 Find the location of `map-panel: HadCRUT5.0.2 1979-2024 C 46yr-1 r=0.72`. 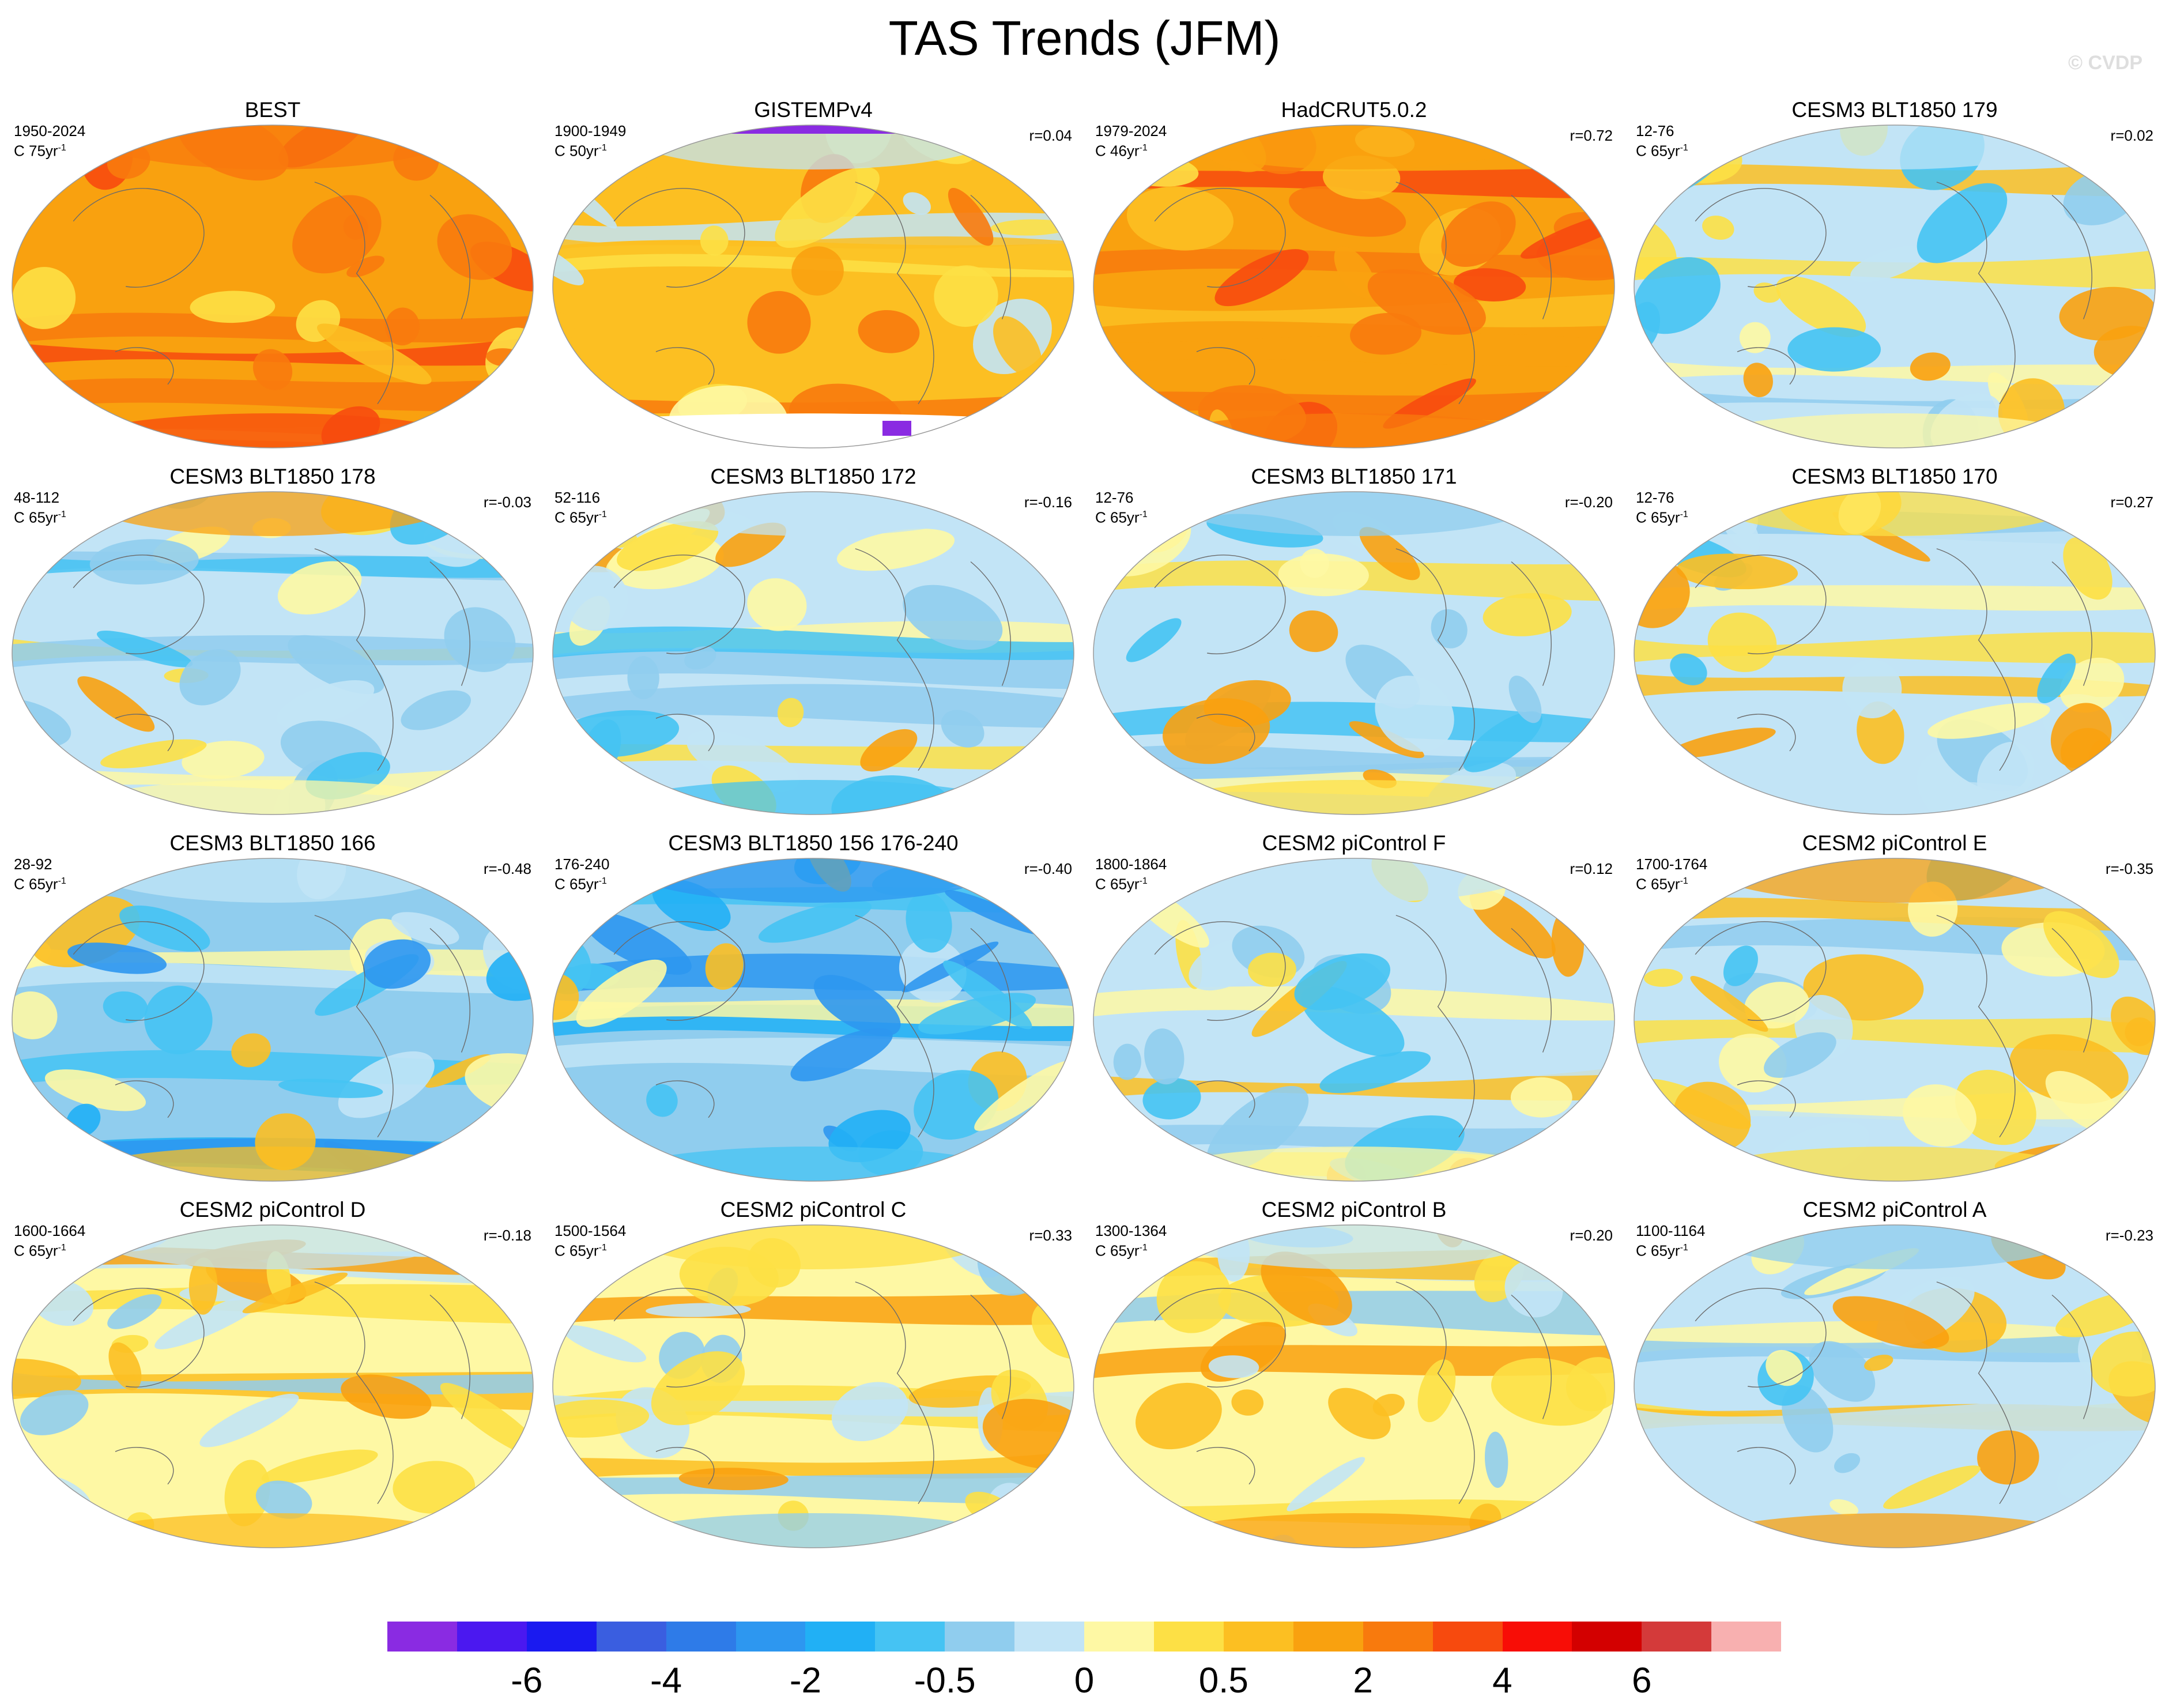

map-panel: HadCRUT5.0.2 1979-2024 C 46yr-1 r=0.72 is located at coordinates (1354, 276).